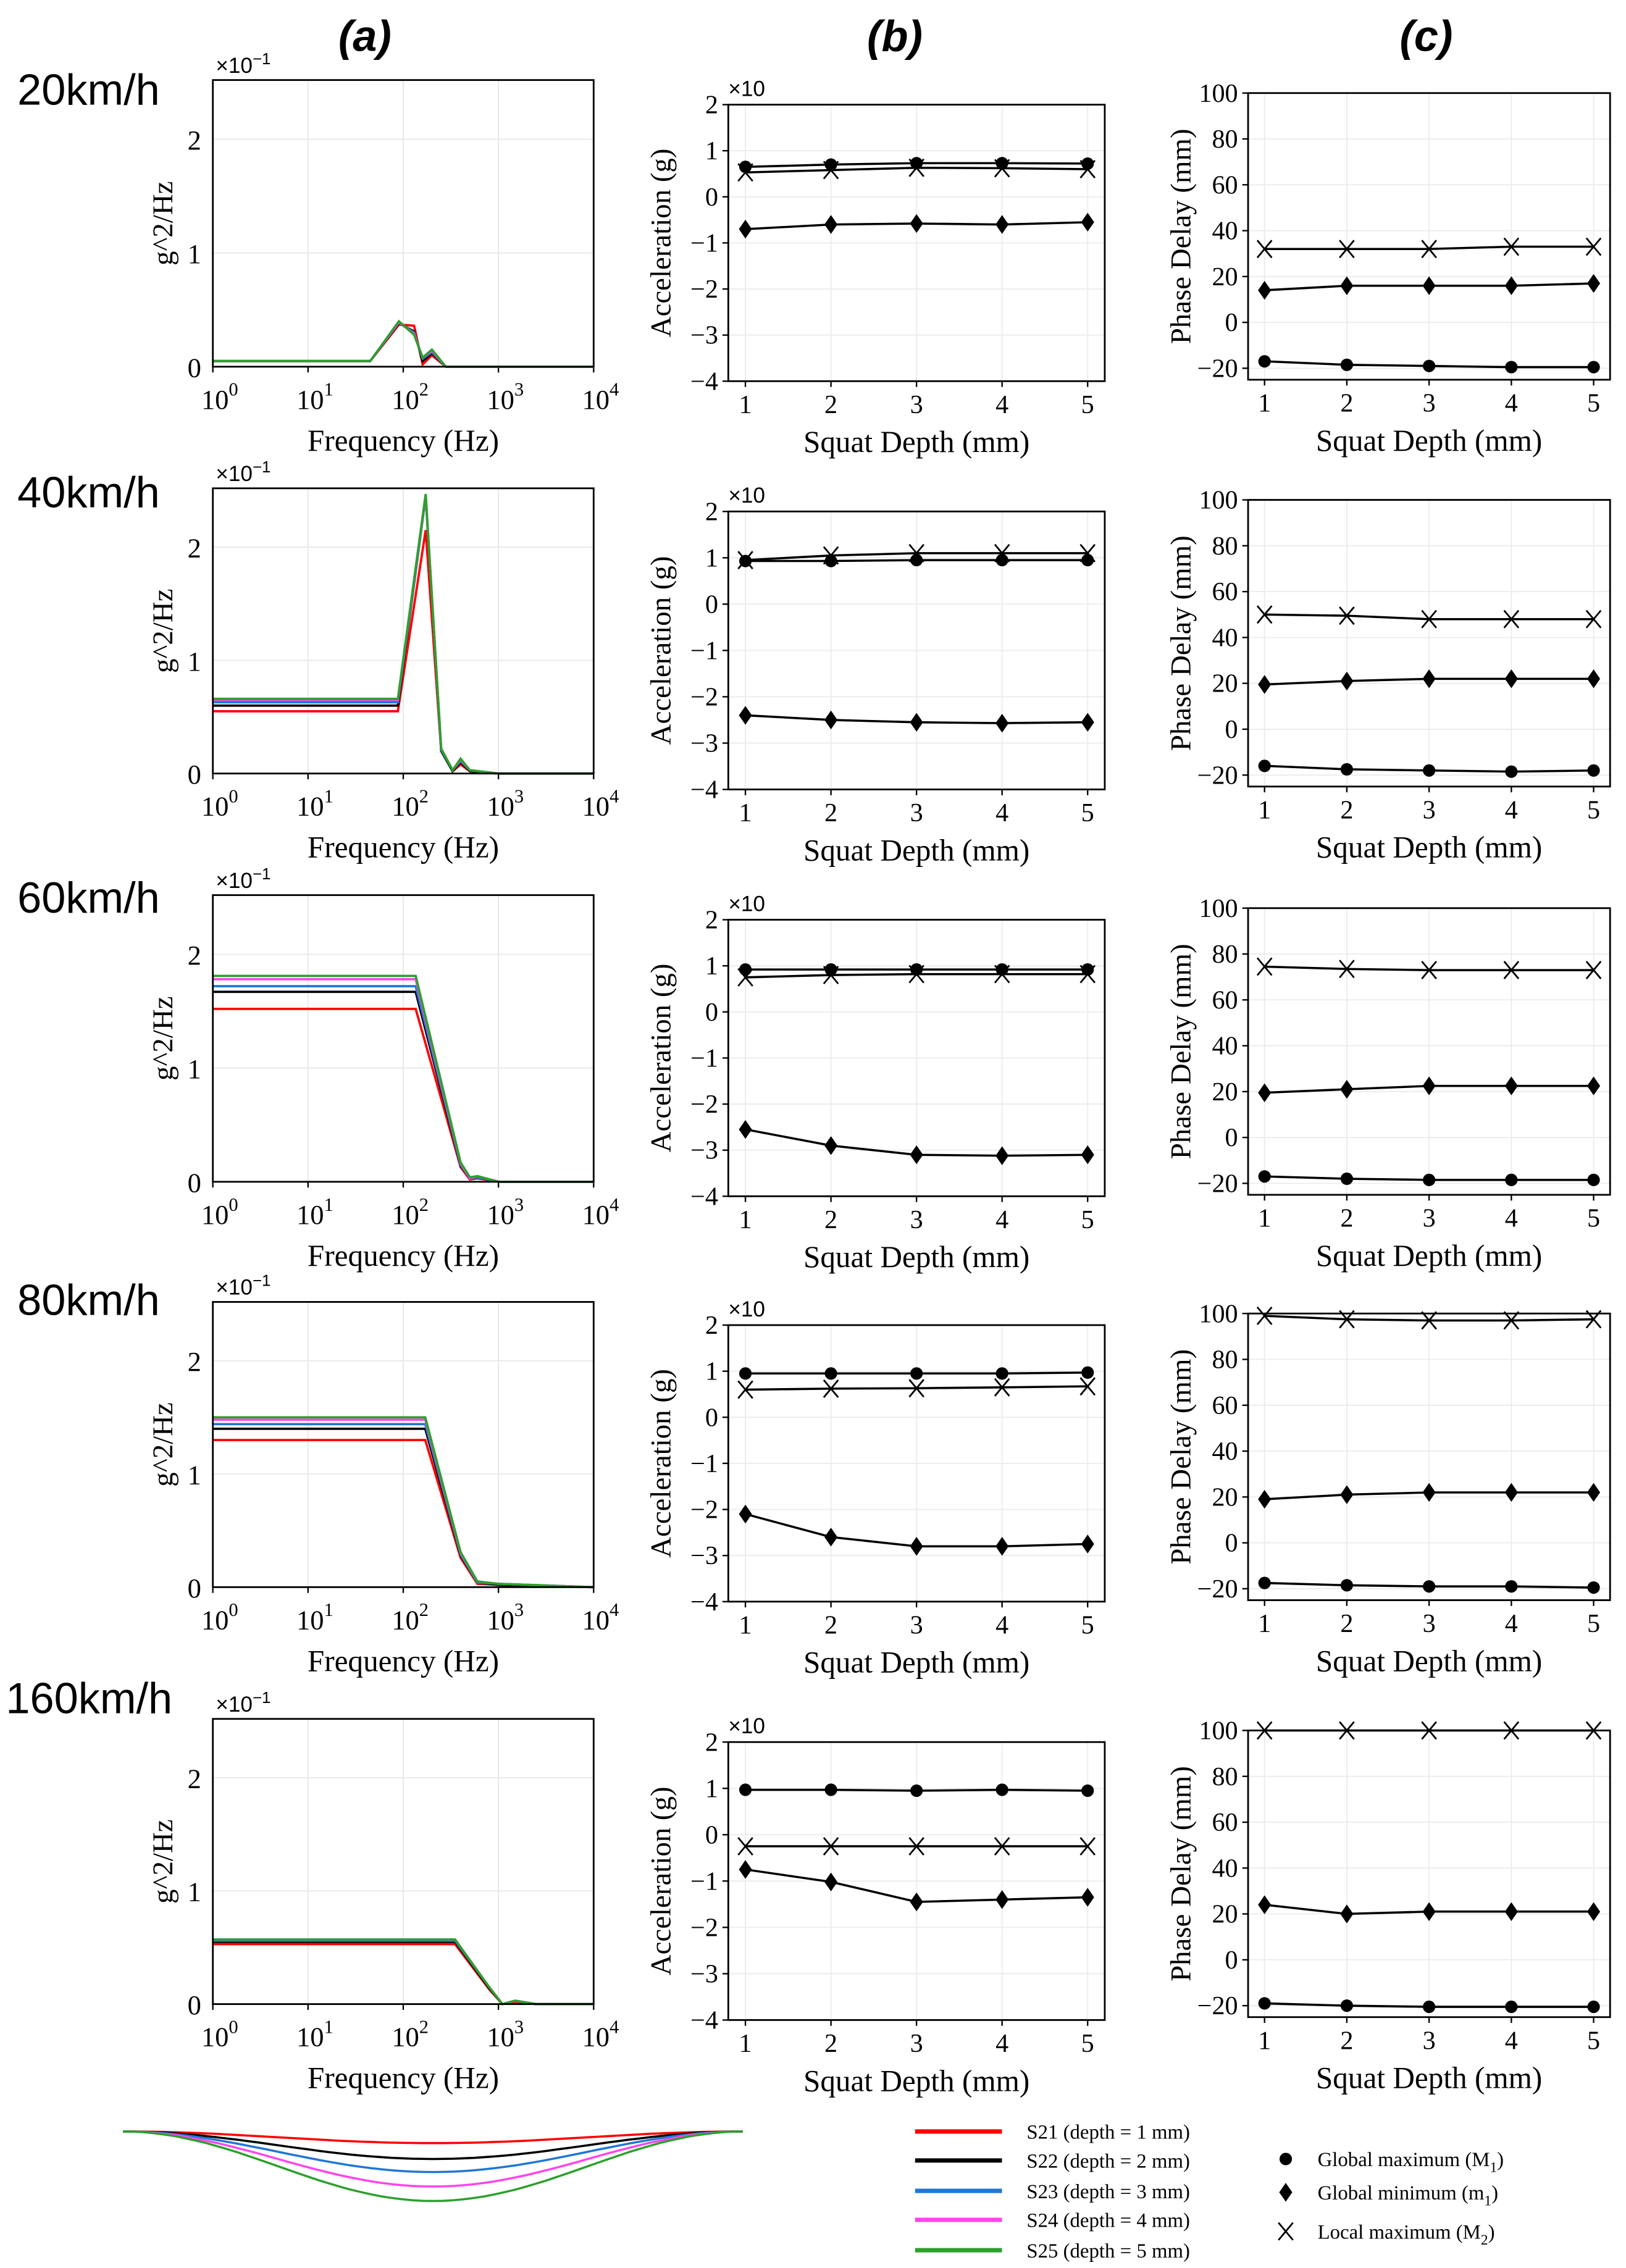  What do you see at coordinates (424, 1609) in the screenshot?
I see `tick-exp: 2` at bounding box center [424, 1609].